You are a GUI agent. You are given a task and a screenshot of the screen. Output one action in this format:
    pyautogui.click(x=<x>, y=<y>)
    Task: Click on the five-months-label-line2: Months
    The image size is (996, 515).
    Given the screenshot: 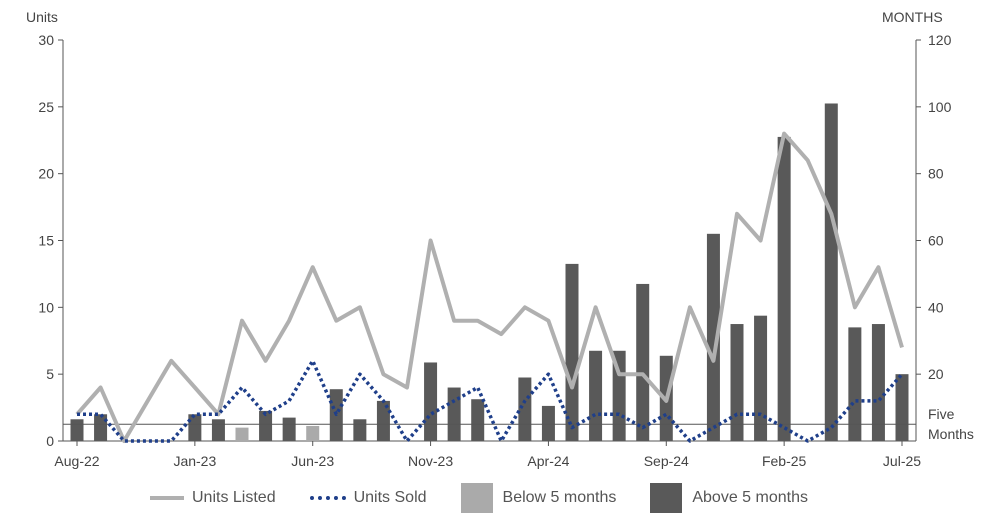 What is the action you would take?
    pyautogui.click(x=951, y=434)
    